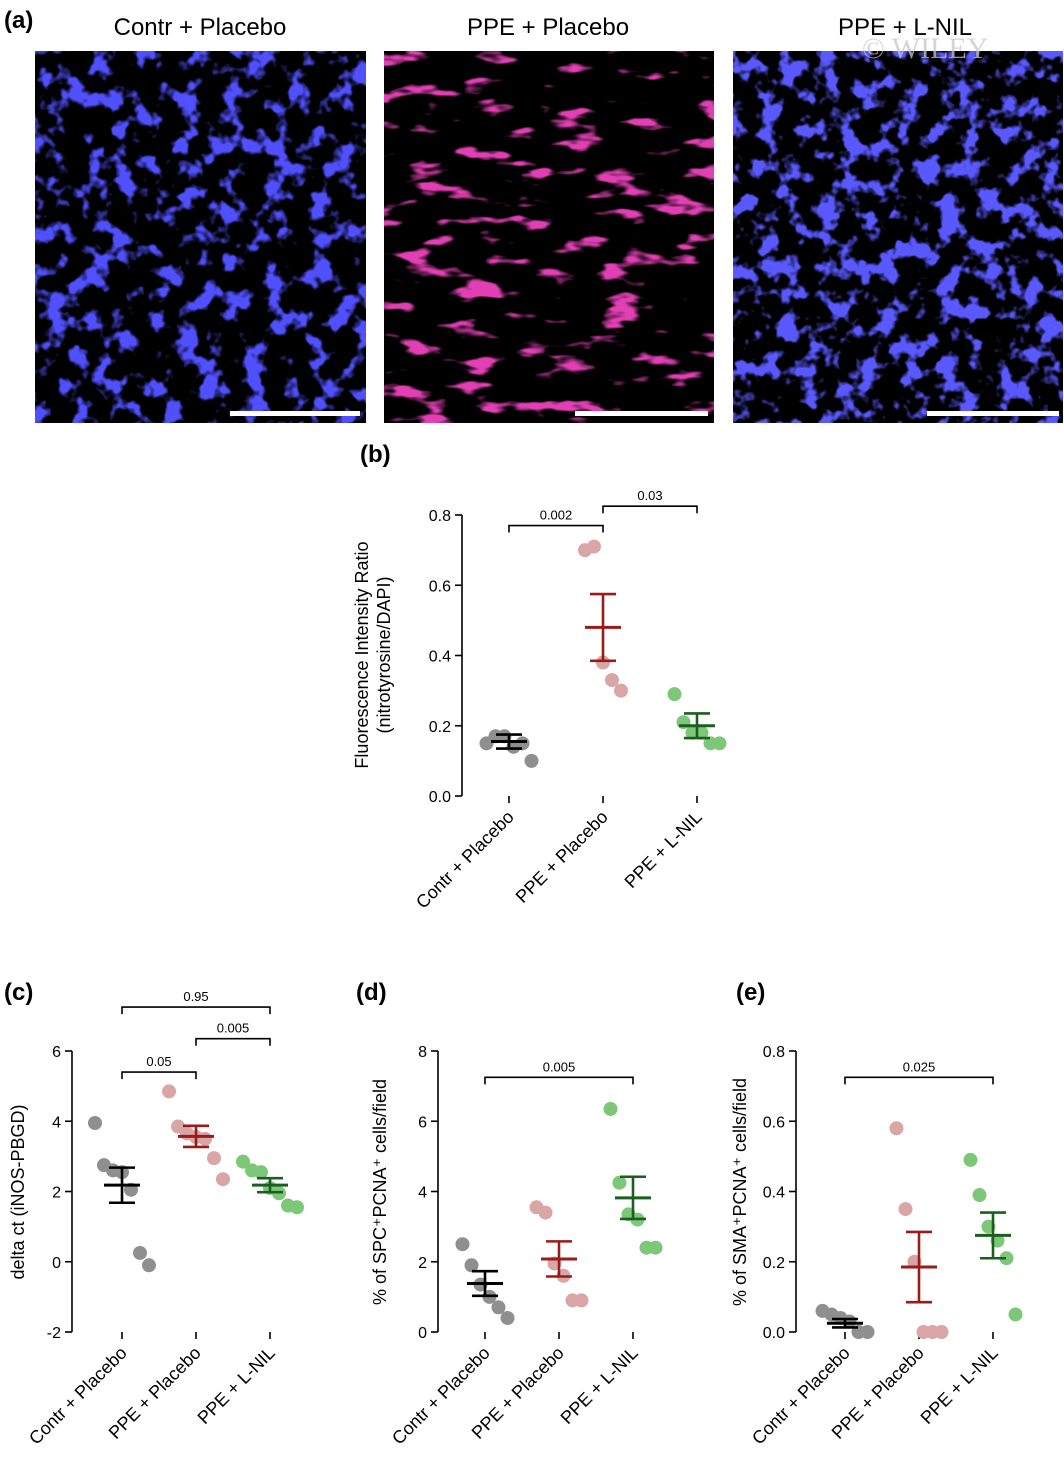 Image resolution: width=1064 pixels, height=1484 pixels. I want to click on micrograph-ppe-placebo: PPE + Placebo, so click(549, 218).